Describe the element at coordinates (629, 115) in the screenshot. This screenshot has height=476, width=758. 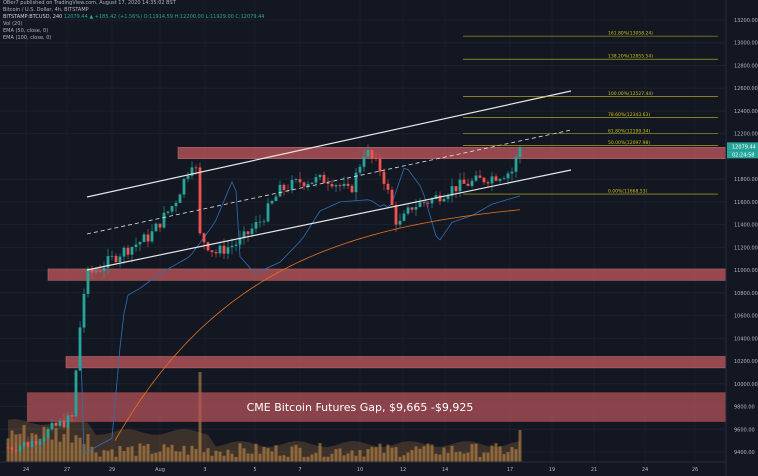
I see `fib-level-label: 78.60%(12343.63)` at that location.